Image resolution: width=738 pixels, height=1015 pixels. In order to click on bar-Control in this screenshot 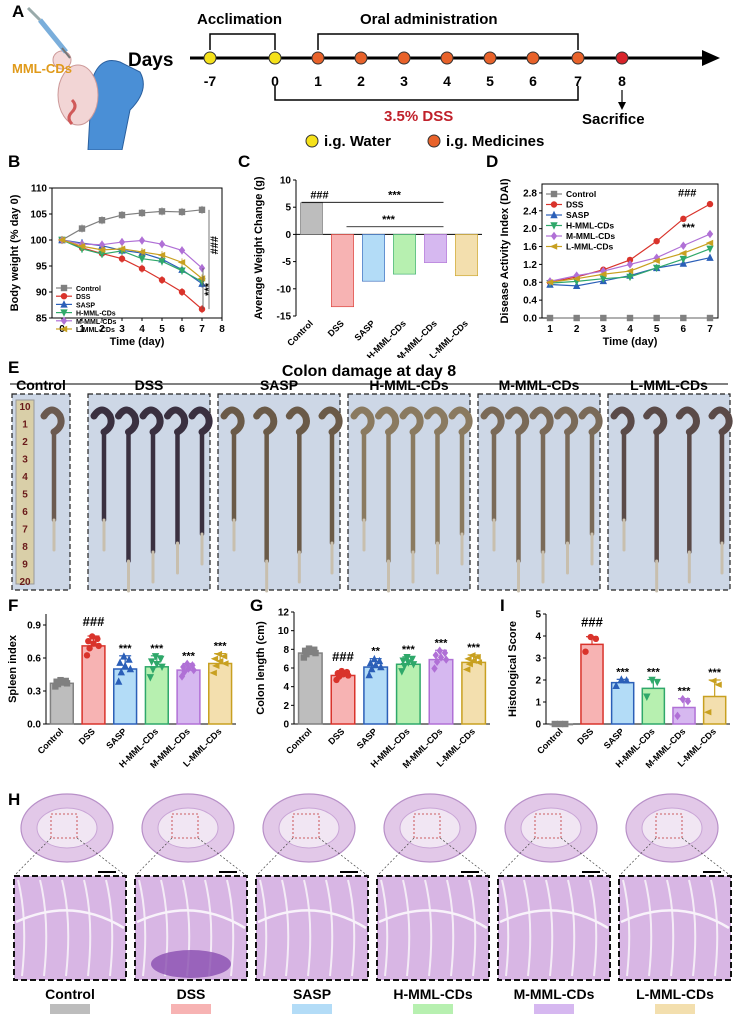, I will do `click(311, 218)`.